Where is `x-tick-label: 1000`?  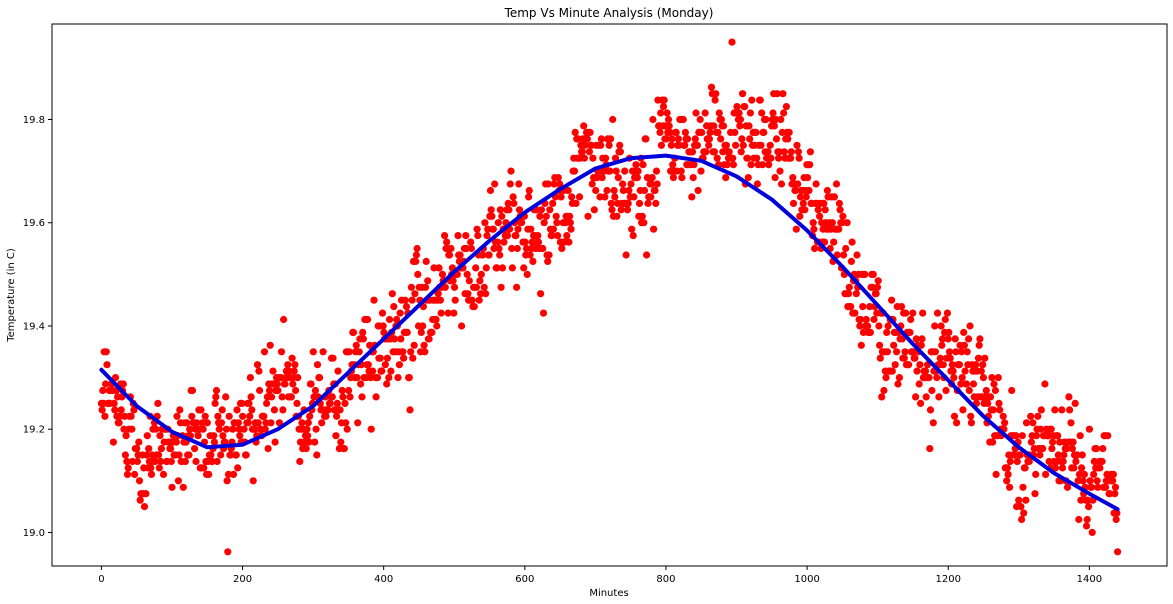 x-tick-label: 1000 is located at coordinates (806, 579).